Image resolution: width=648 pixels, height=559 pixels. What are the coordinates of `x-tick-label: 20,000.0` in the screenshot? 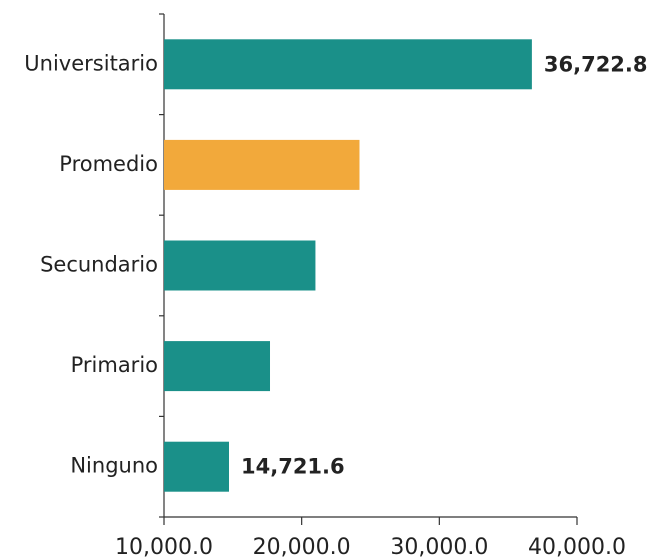 It's located at (302, 547).